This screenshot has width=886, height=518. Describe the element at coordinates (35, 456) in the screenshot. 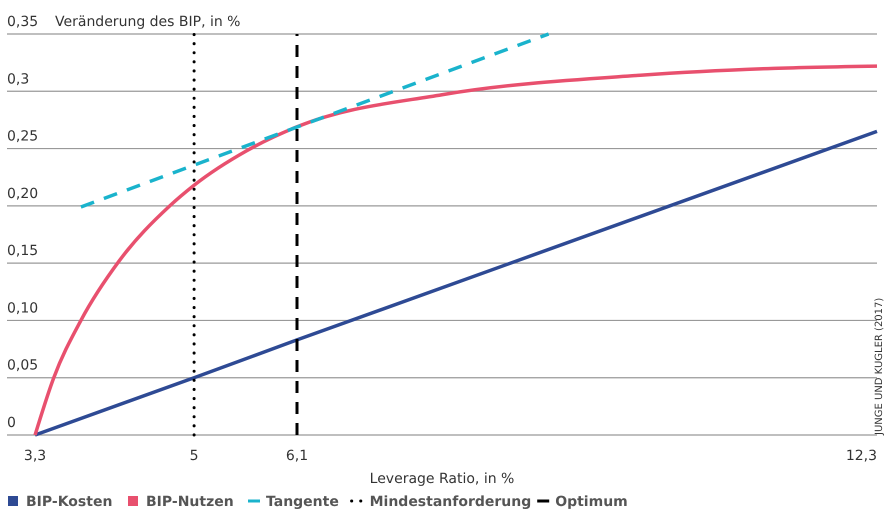

I see `x-tick-label: 3,3` at that location.